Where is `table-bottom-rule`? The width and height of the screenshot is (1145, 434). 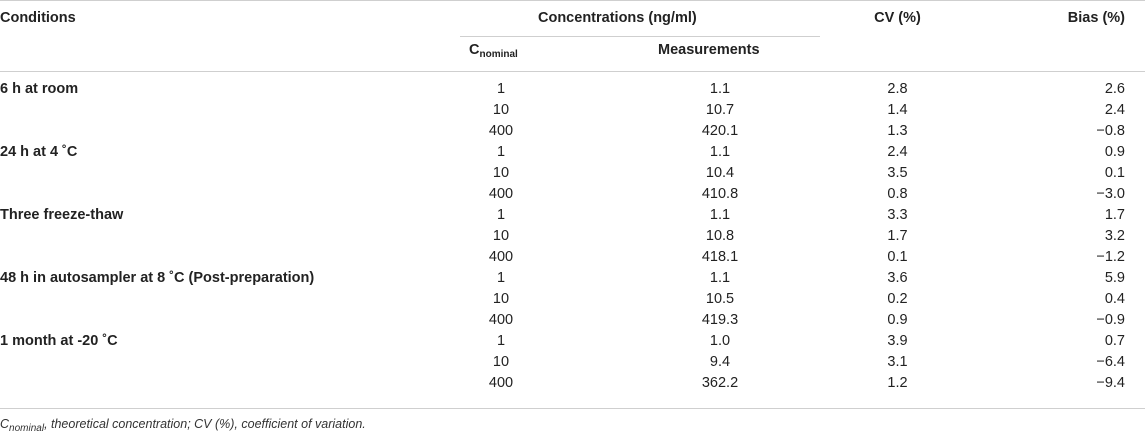 table-bottom-rule is located at coordinates (572, 408).